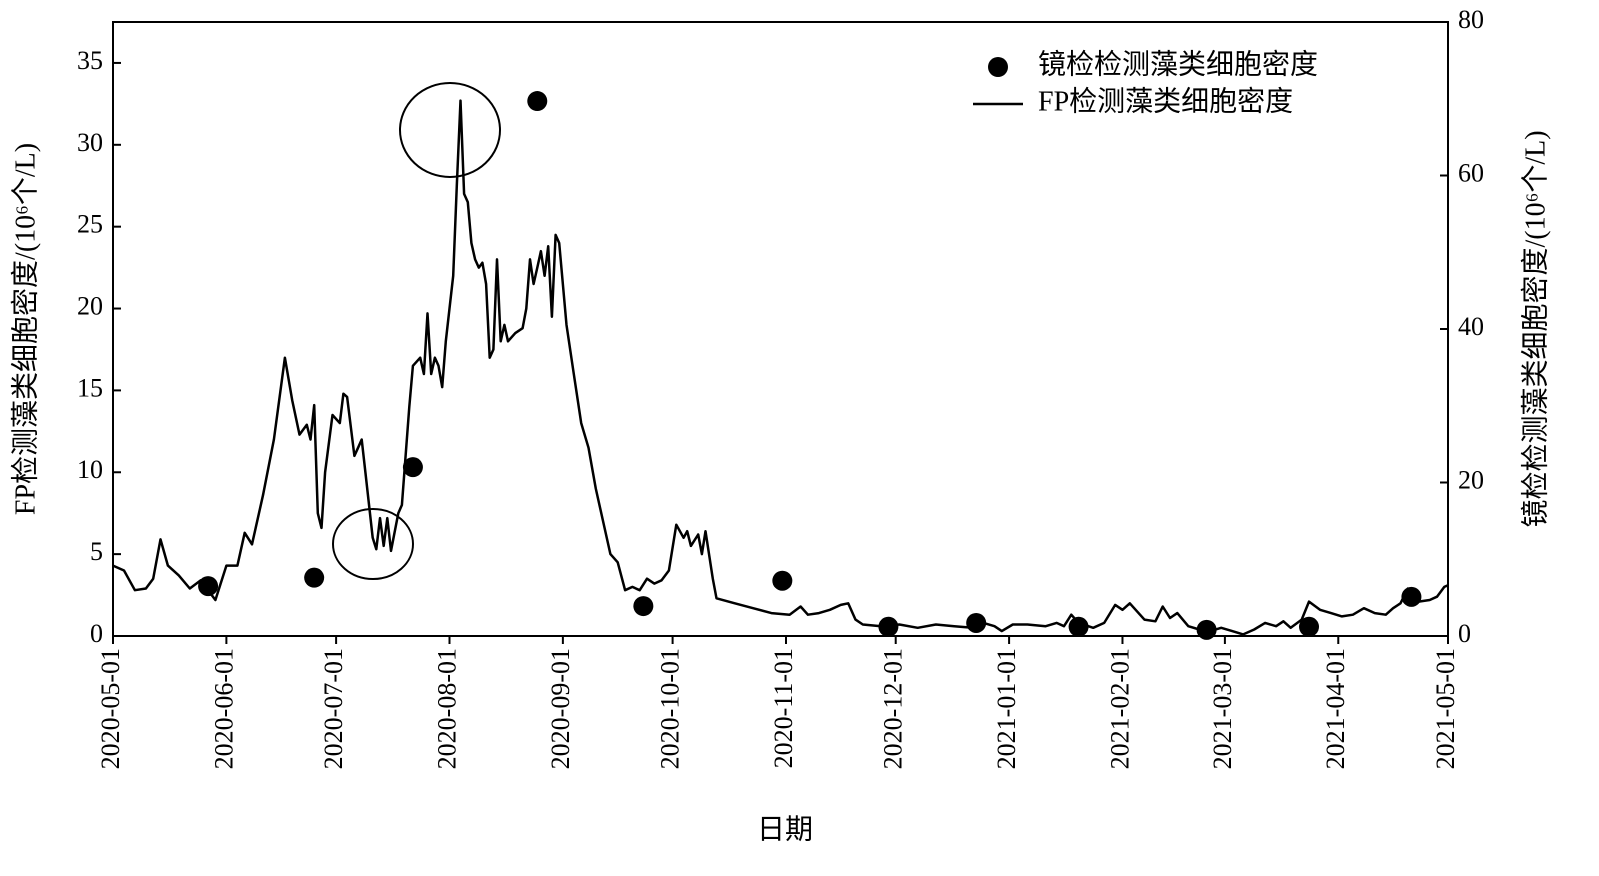  What do you see at coordinates (446, 708) in the screenshot?
I see `x-tick-label: 2020-08-01` at bounding box center [446, 708].